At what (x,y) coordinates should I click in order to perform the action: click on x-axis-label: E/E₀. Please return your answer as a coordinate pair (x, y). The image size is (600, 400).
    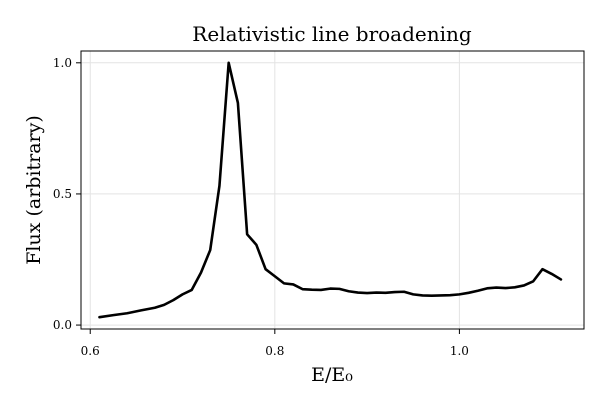
    Looking at the image, I should click on (332, 375).